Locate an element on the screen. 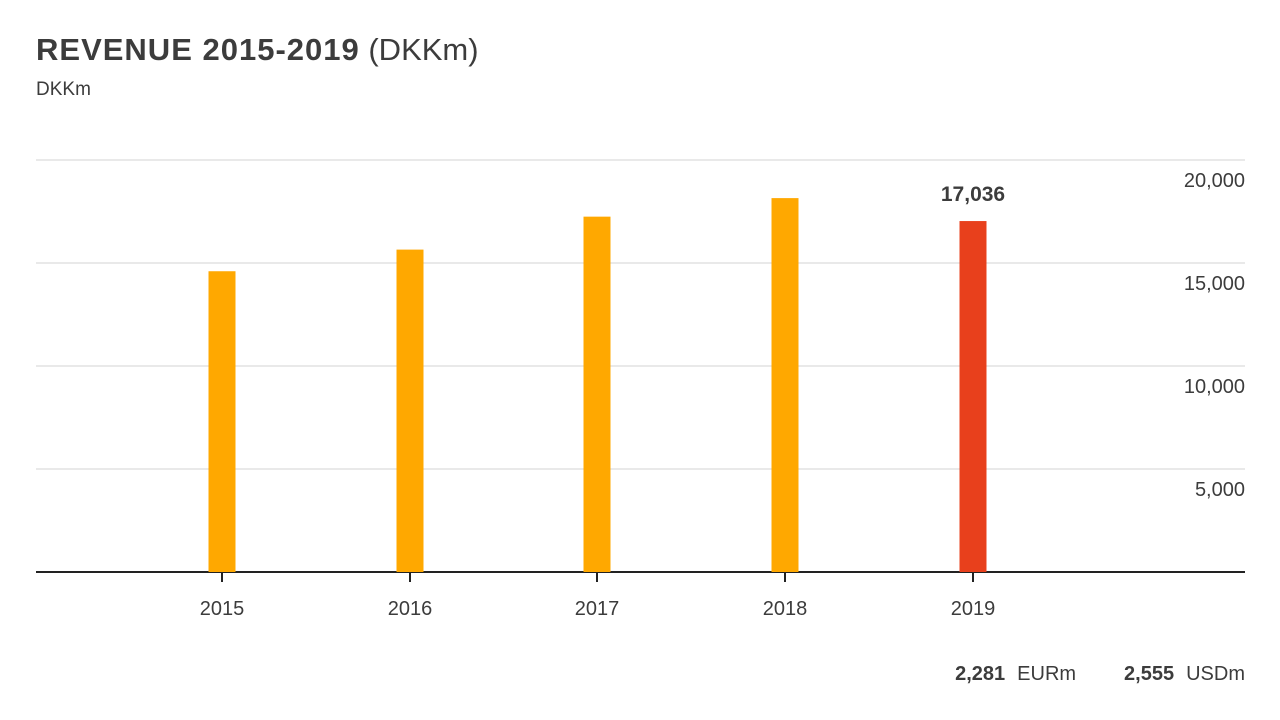  chart-title: REVENUE 2015-2019 (DKKm) is located at coordinates (257, 50).